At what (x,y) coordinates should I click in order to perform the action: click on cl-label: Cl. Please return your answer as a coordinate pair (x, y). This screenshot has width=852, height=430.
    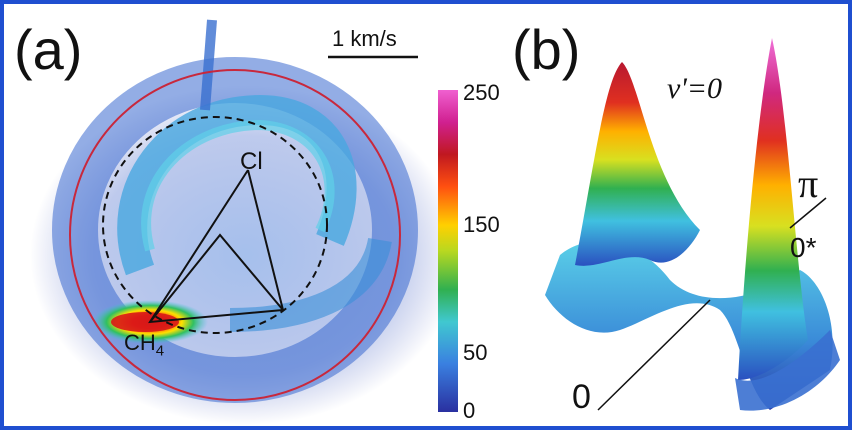
    Looking at the image, I should click on (251, 161).